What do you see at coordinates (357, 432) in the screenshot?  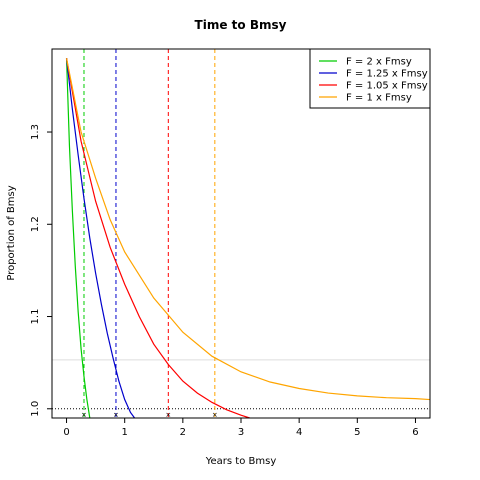 I see `x-tick-label: 5` at bounding box center [357, 432].